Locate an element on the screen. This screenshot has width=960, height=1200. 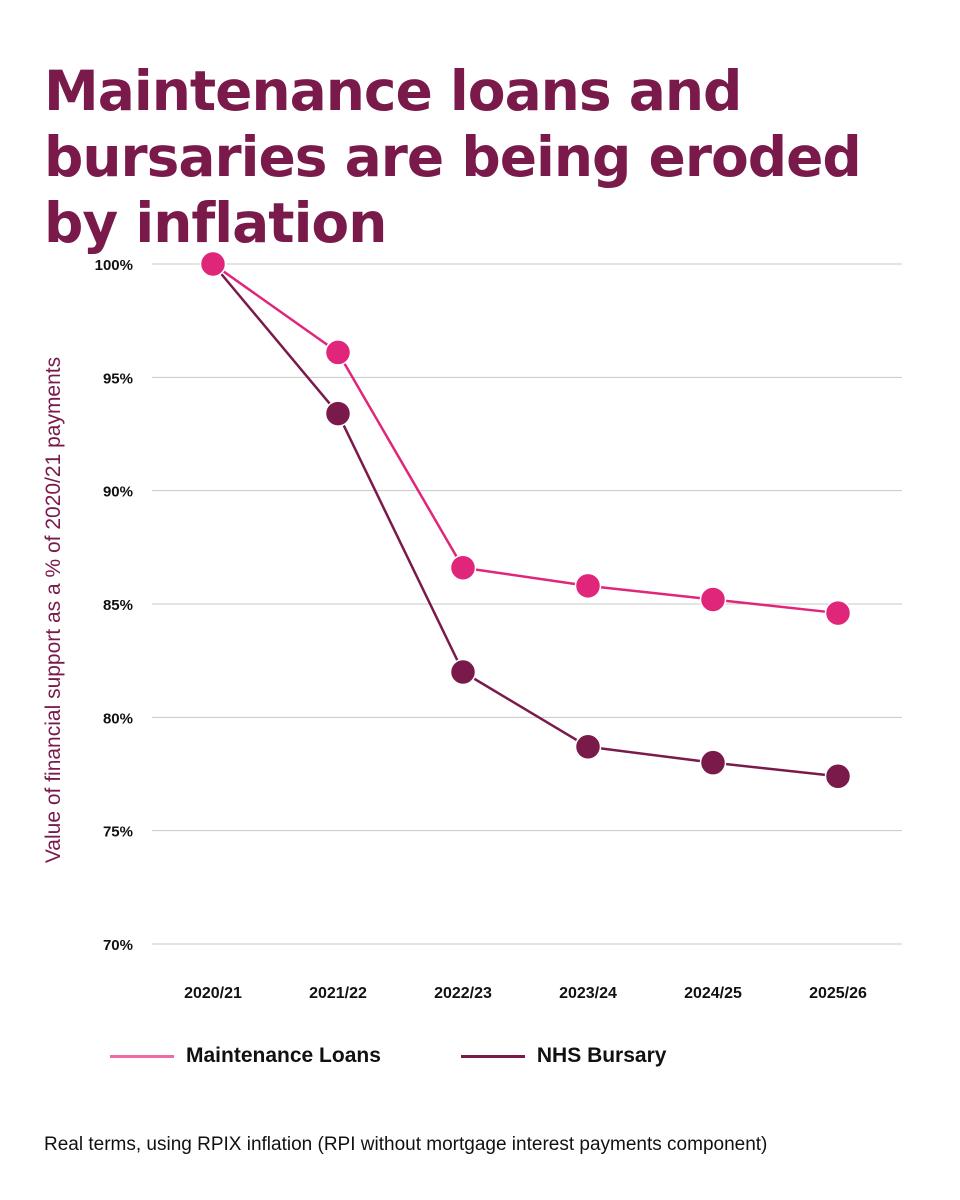
x-tick-label: 2022/23 is located at coordinates (463, 993).